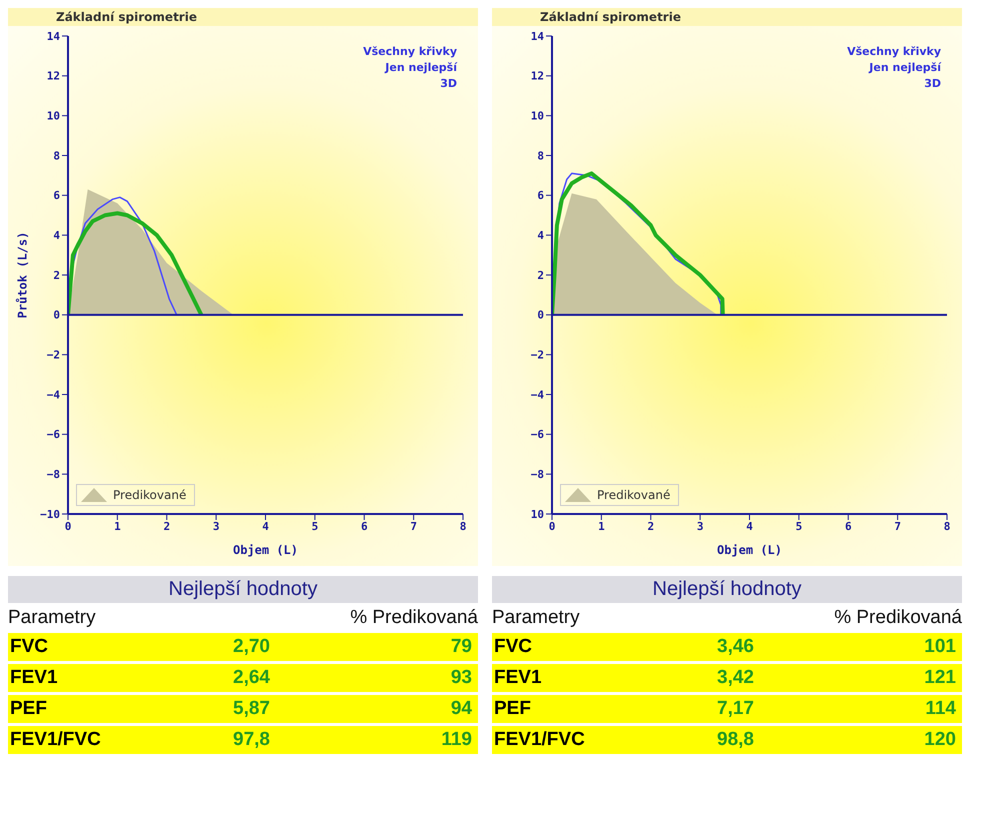  I want to click on data-label: 2,64, so click(251, 678).